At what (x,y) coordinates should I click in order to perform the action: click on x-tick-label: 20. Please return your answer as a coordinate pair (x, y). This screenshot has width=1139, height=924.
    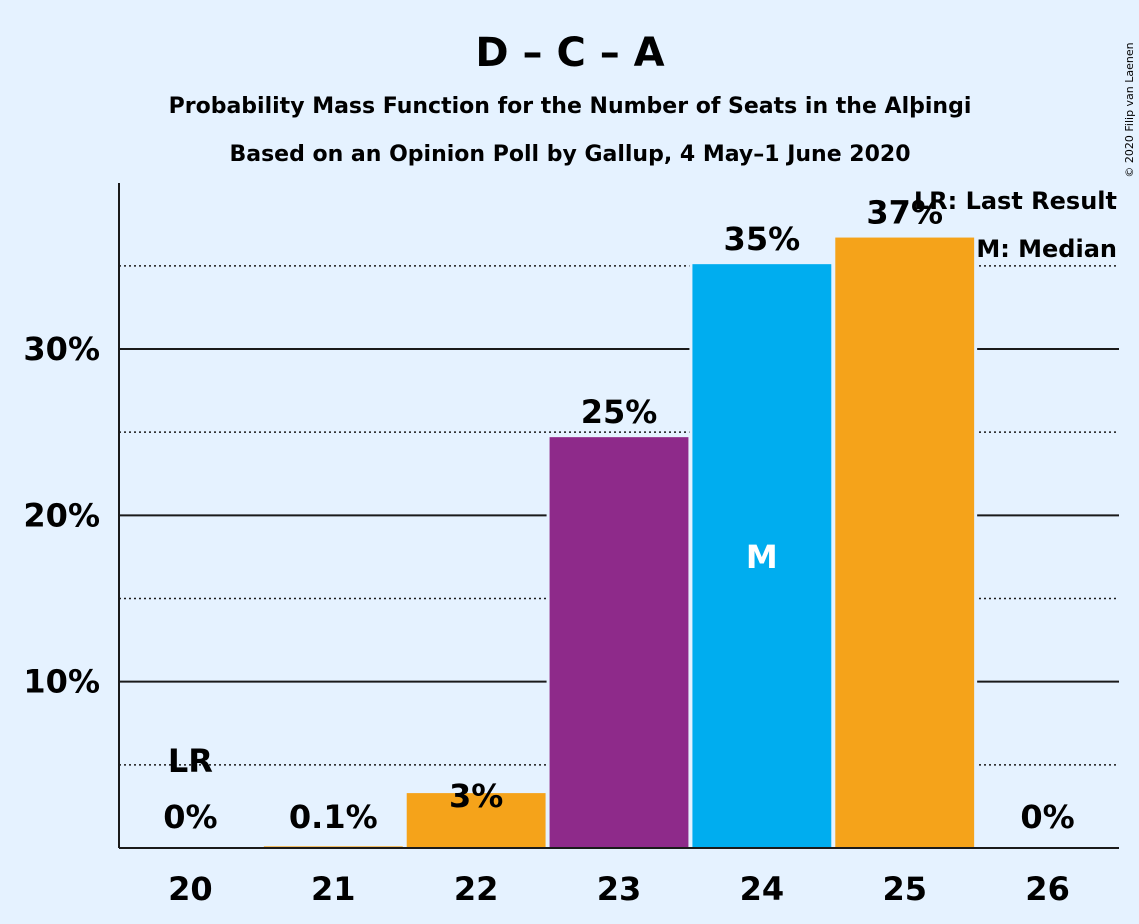
    Looking at the image, I should click on (190, 889).